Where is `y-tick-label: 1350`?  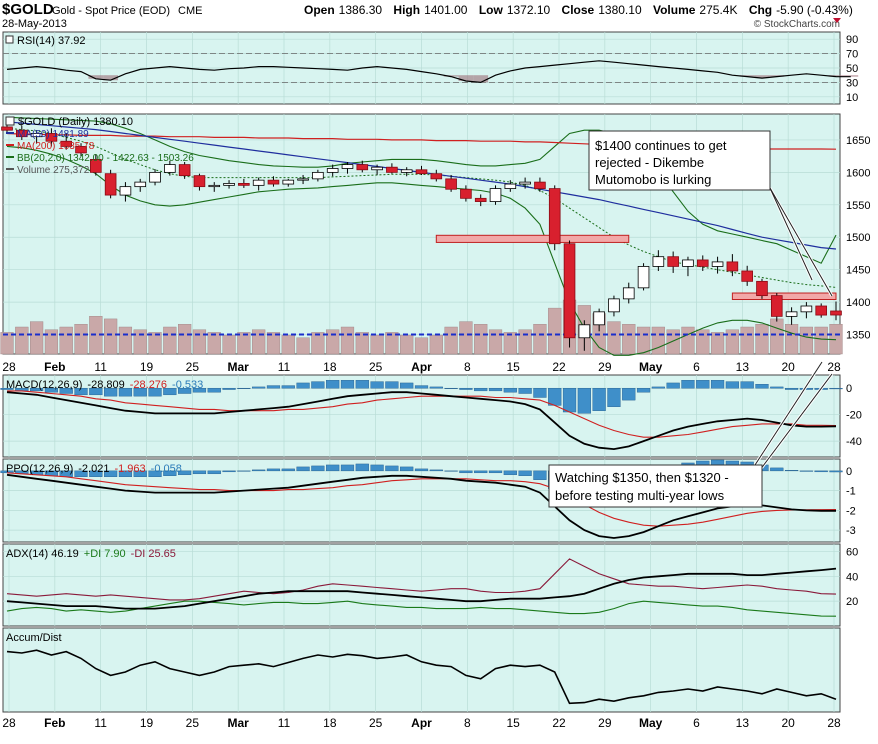 y-tick-label: 1350 is located at coordinates (858, 336).